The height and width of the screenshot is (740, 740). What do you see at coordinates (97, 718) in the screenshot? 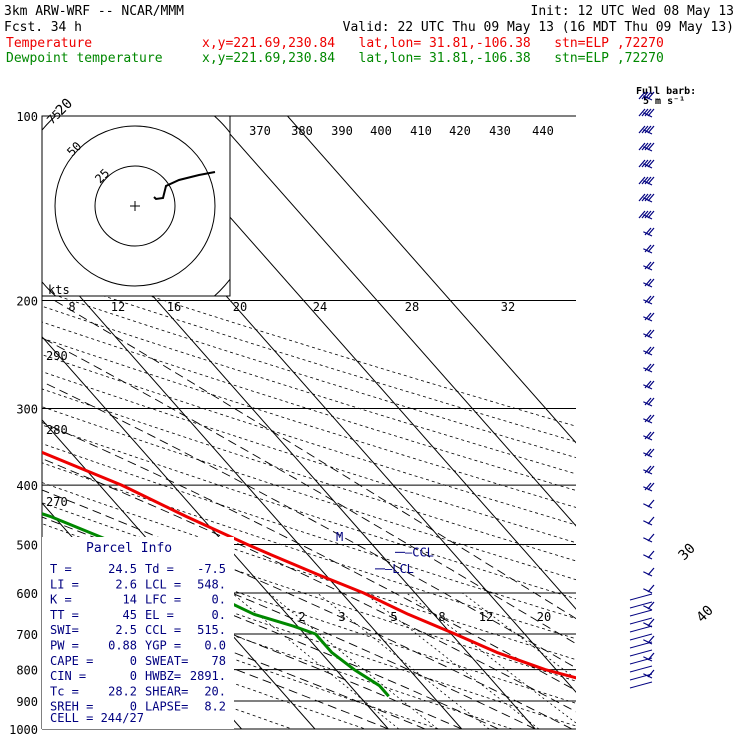
I see `parcel-info-cell: CELL = 244/27` at bounding box center [97, 718].